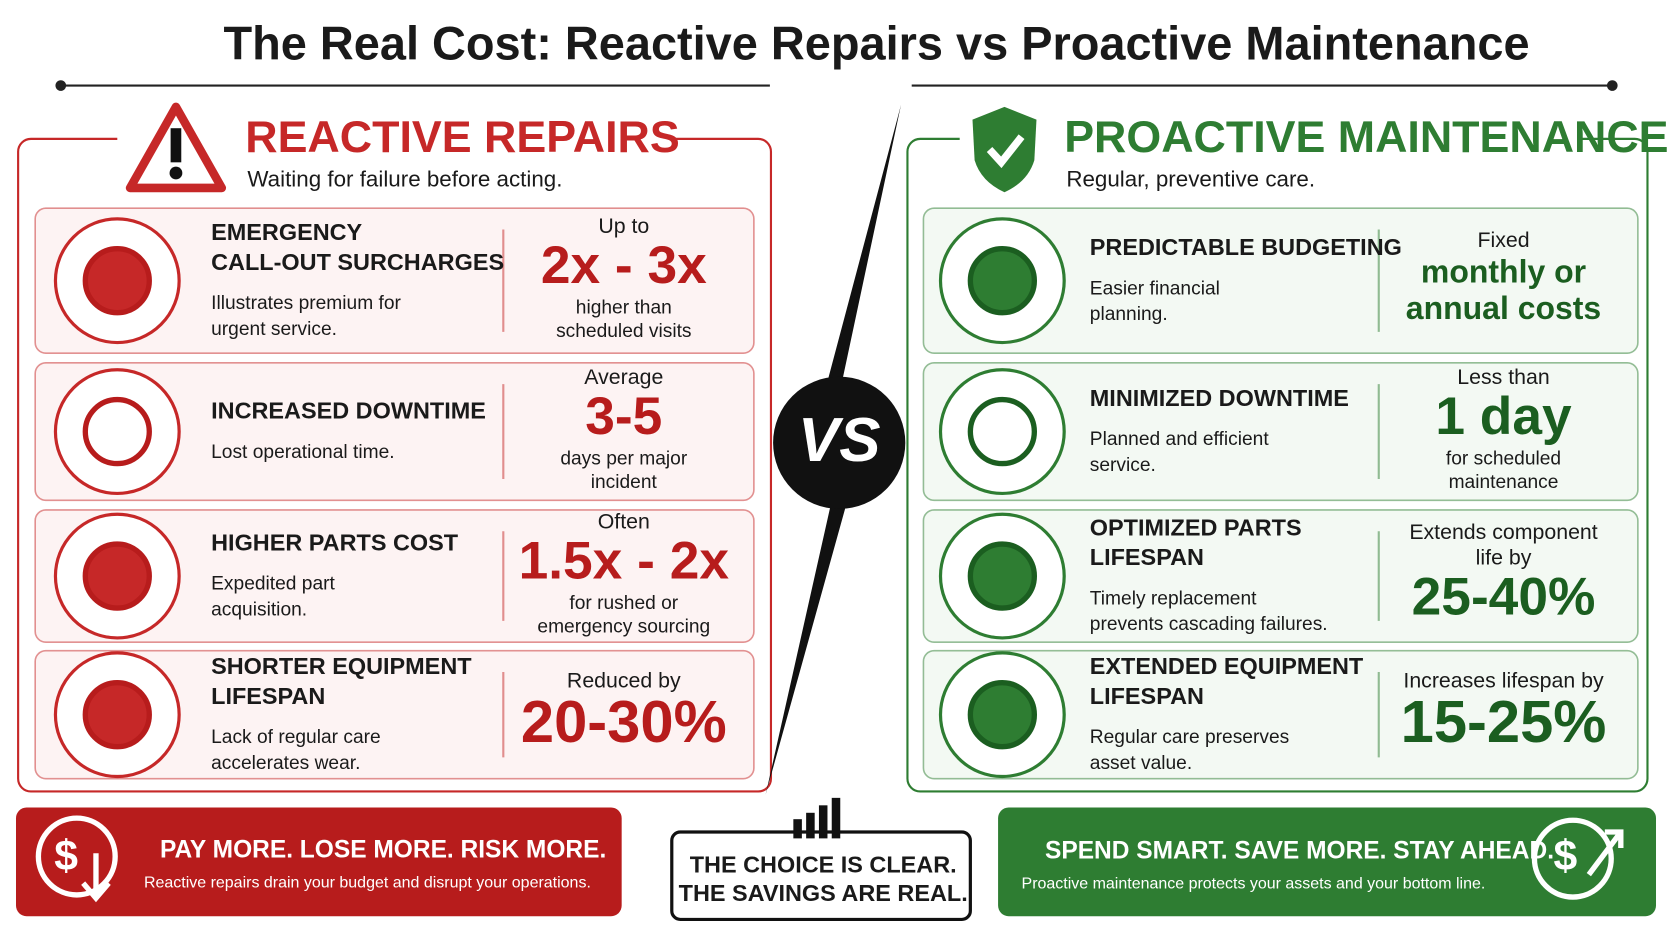  Describe the element at coordinates (1189, 737) in the screenshot. I see `item-desc: Regular care preserves` at that location.